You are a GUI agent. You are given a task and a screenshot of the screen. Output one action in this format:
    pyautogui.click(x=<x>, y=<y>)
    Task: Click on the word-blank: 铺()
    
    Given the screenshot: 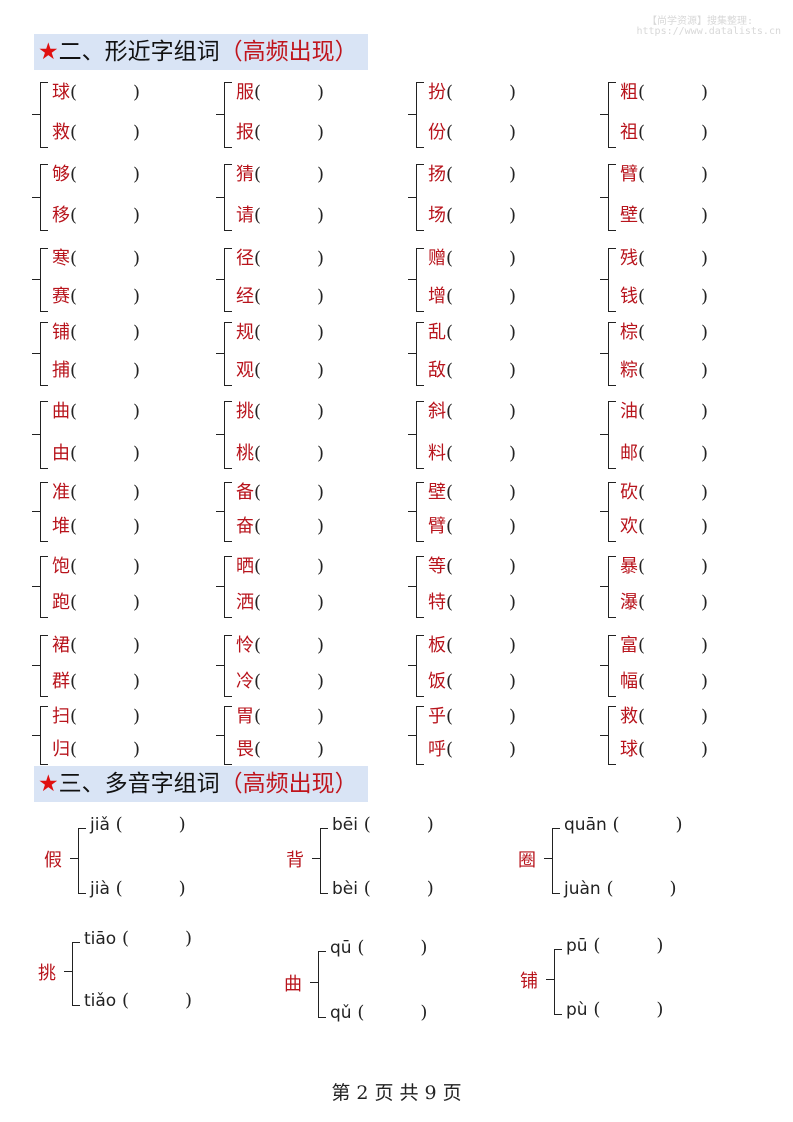 What is the action you would take?
    pyautogui.click(x=96, y=332)
    